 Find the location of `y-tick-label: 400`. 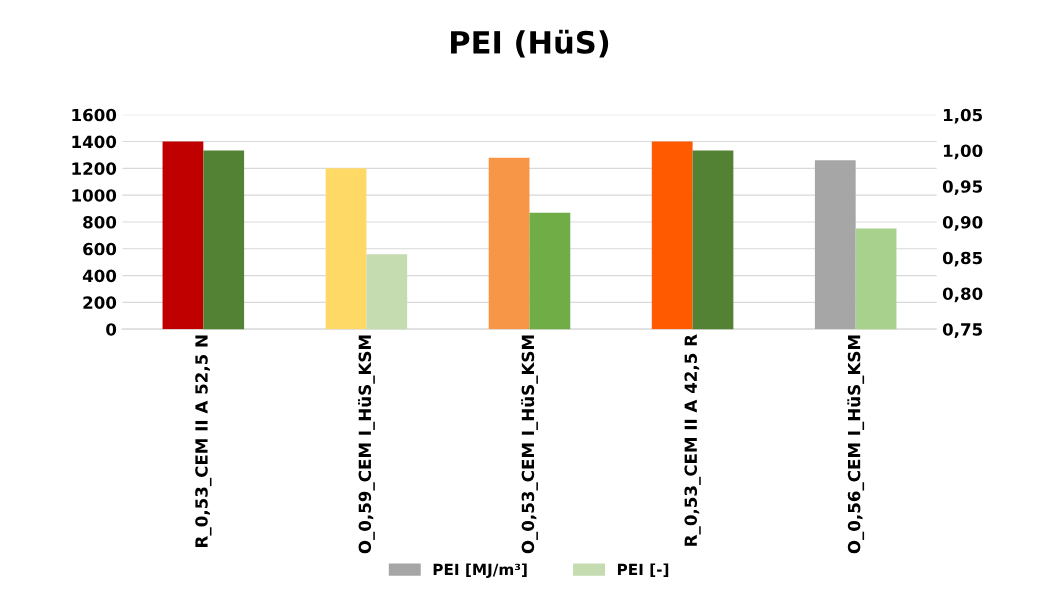

y-tick-label: 400 is located at coordinates (99, 276).